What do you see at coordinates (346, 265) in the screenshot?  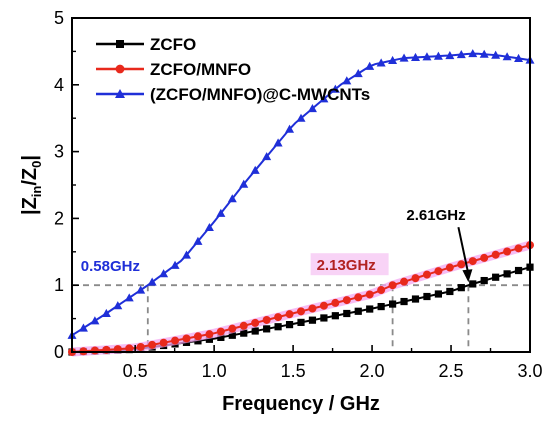 I see `annotation-label: 2.13GHz` at bounding box center [346, 265].